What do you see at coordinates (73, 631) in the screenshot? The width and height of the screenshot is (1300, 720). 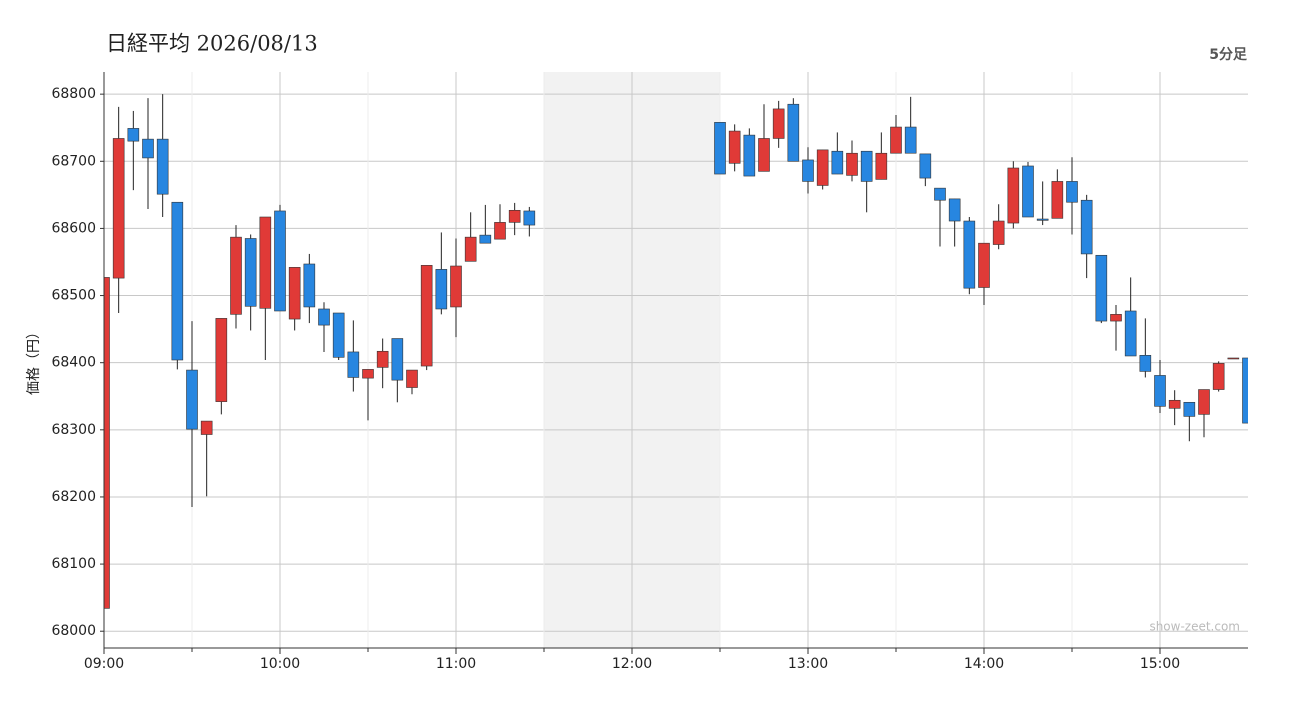 I see `y-tick-label: 68000` at bounding box center [73, 631].